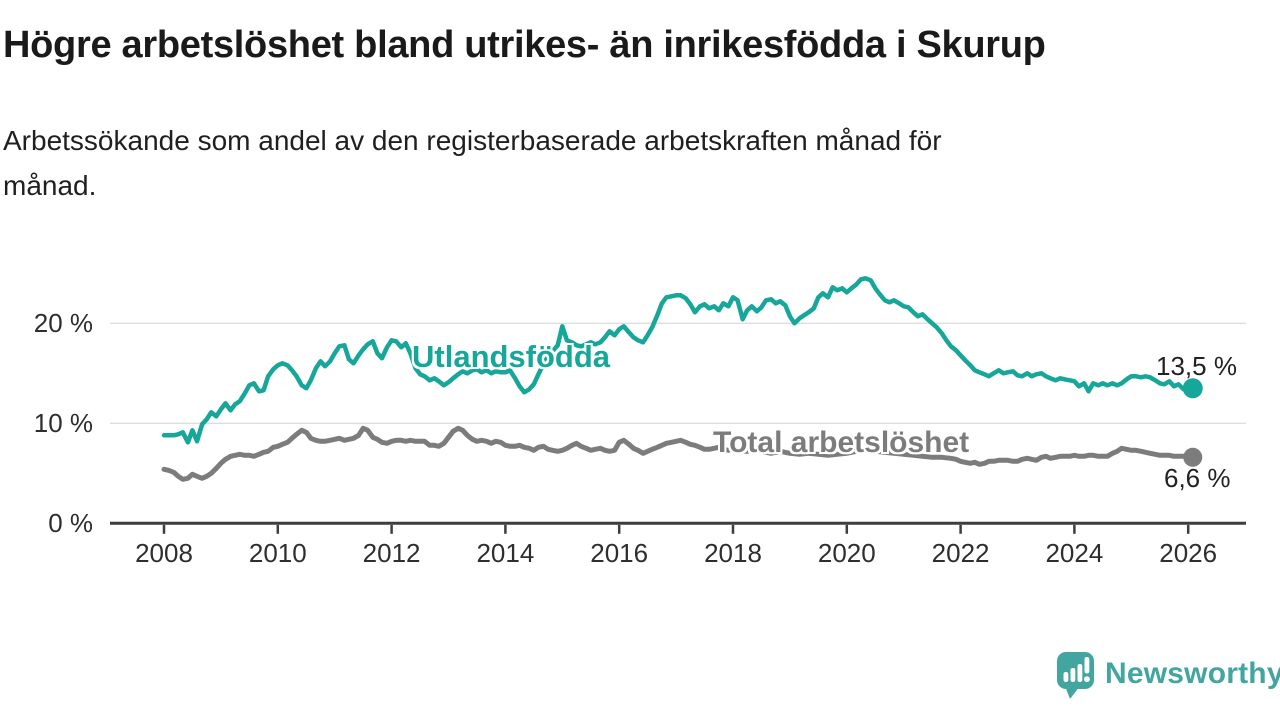  What do you see at coordinates (1197, 478) in the screenshot?
I see `end-value-label-total: 6,6 %` at bounding box center [1197, 478].